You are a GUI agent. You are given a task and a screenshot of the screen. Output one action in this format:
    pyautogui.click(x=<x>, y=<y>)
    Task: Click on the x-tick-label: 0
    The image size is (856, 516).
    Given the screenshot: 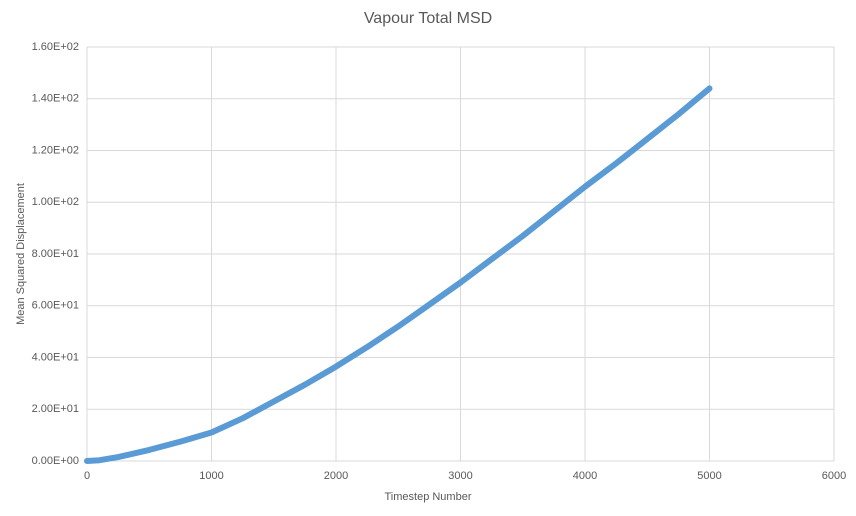 What is the action you would take?
    pyautogui.click(x=87, y=476)
    